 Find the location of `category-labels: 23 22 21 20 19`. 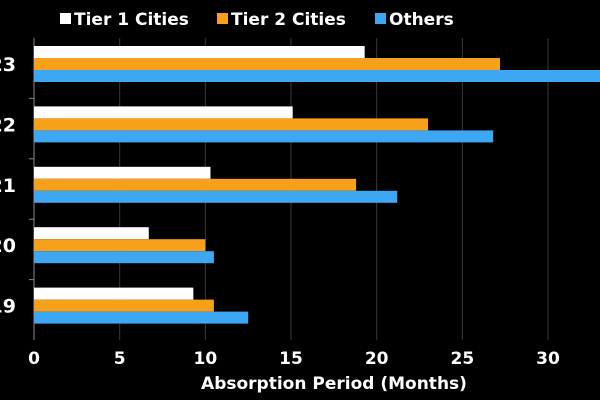

category-labels: 23 22 21 20 19 is located at coordinates (8, 186).